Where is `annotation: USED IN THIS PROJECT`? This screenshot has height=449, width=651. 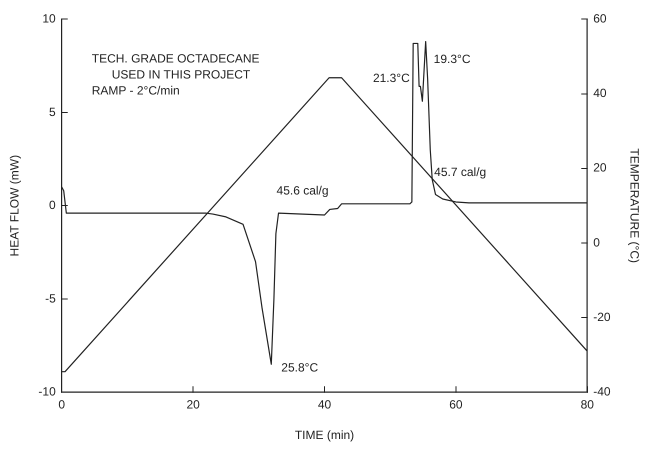
annotation: USED IN THIS PROJECT is located at coordinates (181, 75).